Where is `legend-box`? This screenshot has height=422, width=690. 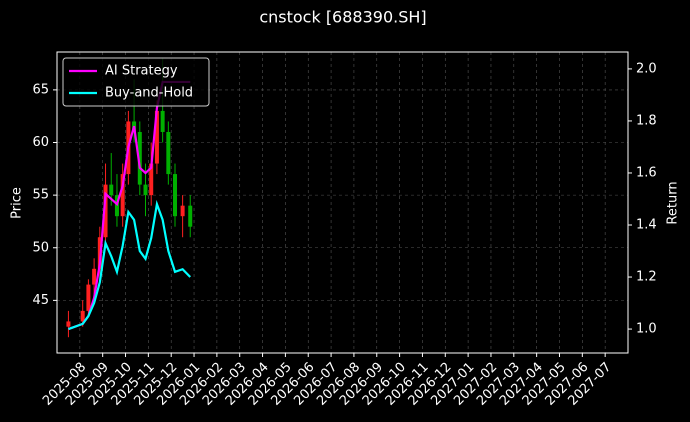 legend-box is located at coordinates (136, 82).